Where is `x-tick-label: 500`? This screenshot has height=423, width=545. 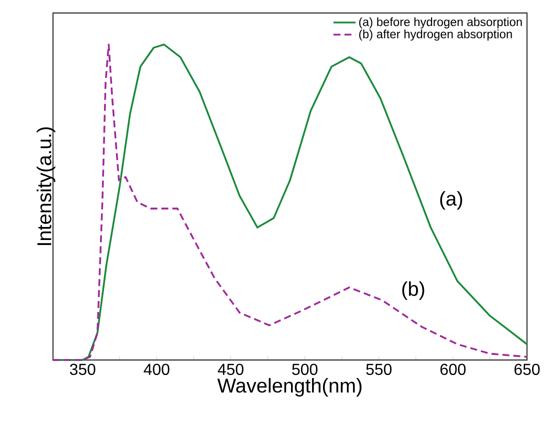
x-tick-label: 500 is located at coordinates (305, 370).